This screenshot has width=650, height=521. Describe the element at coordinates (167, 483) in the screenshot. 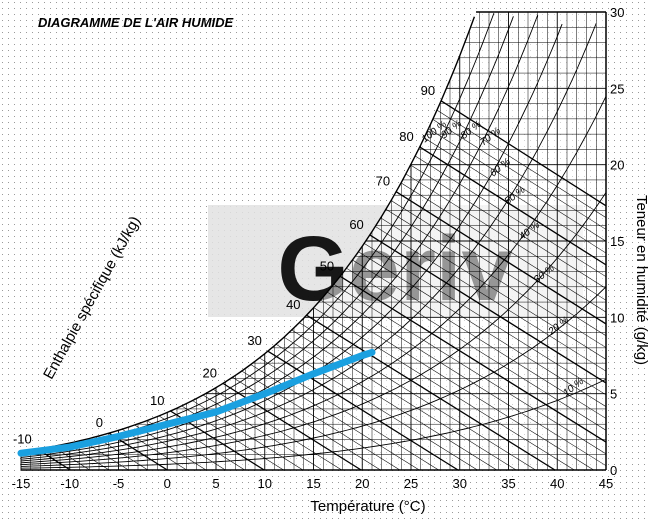

I see `x-tick-label: 0` at that location.